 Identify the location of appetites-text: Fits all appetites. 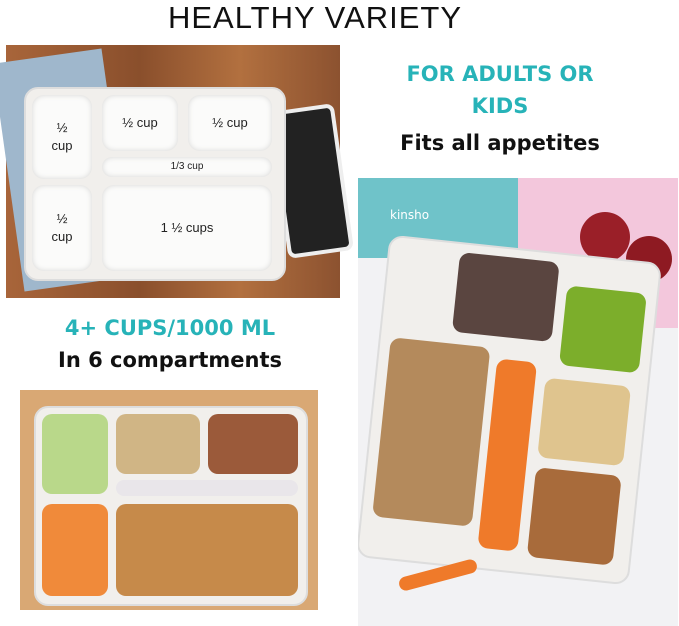
(500, 143).